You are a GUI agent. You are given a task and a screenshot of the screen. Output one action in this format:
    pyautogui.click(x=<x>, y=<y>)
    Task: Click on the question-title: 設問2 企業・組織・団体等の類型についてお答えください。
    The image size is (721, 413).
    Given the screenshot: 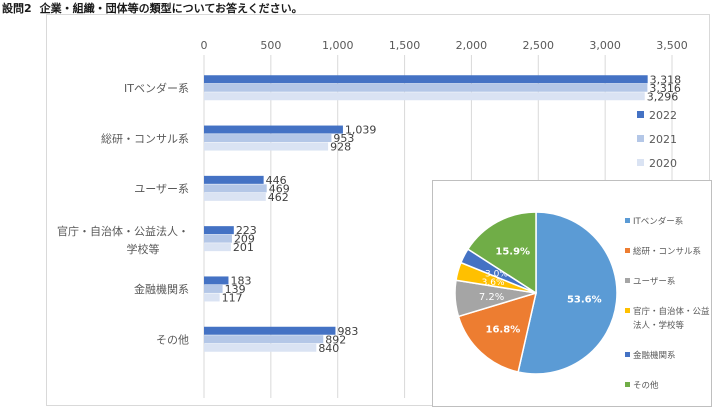 What is the action you would take?
    pyautogui.click(x=152, y=8)
    